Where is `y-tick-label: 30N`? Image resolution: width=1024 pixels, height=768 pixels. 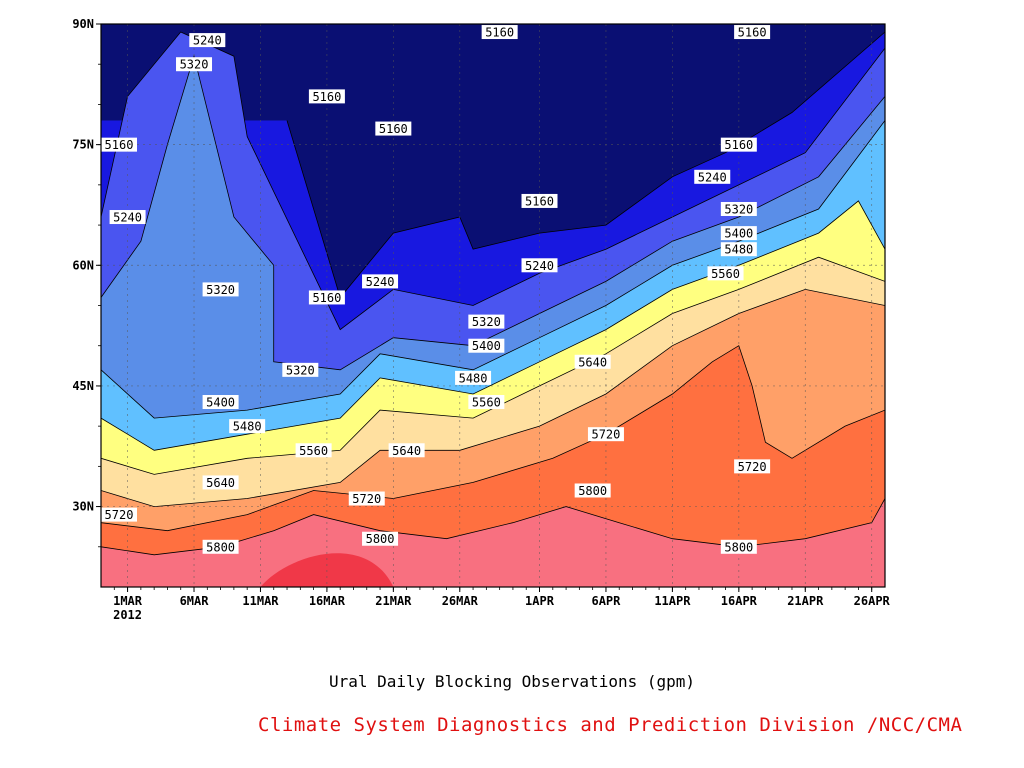
y-tick-label: 30N is located at coordinates (83, 507).